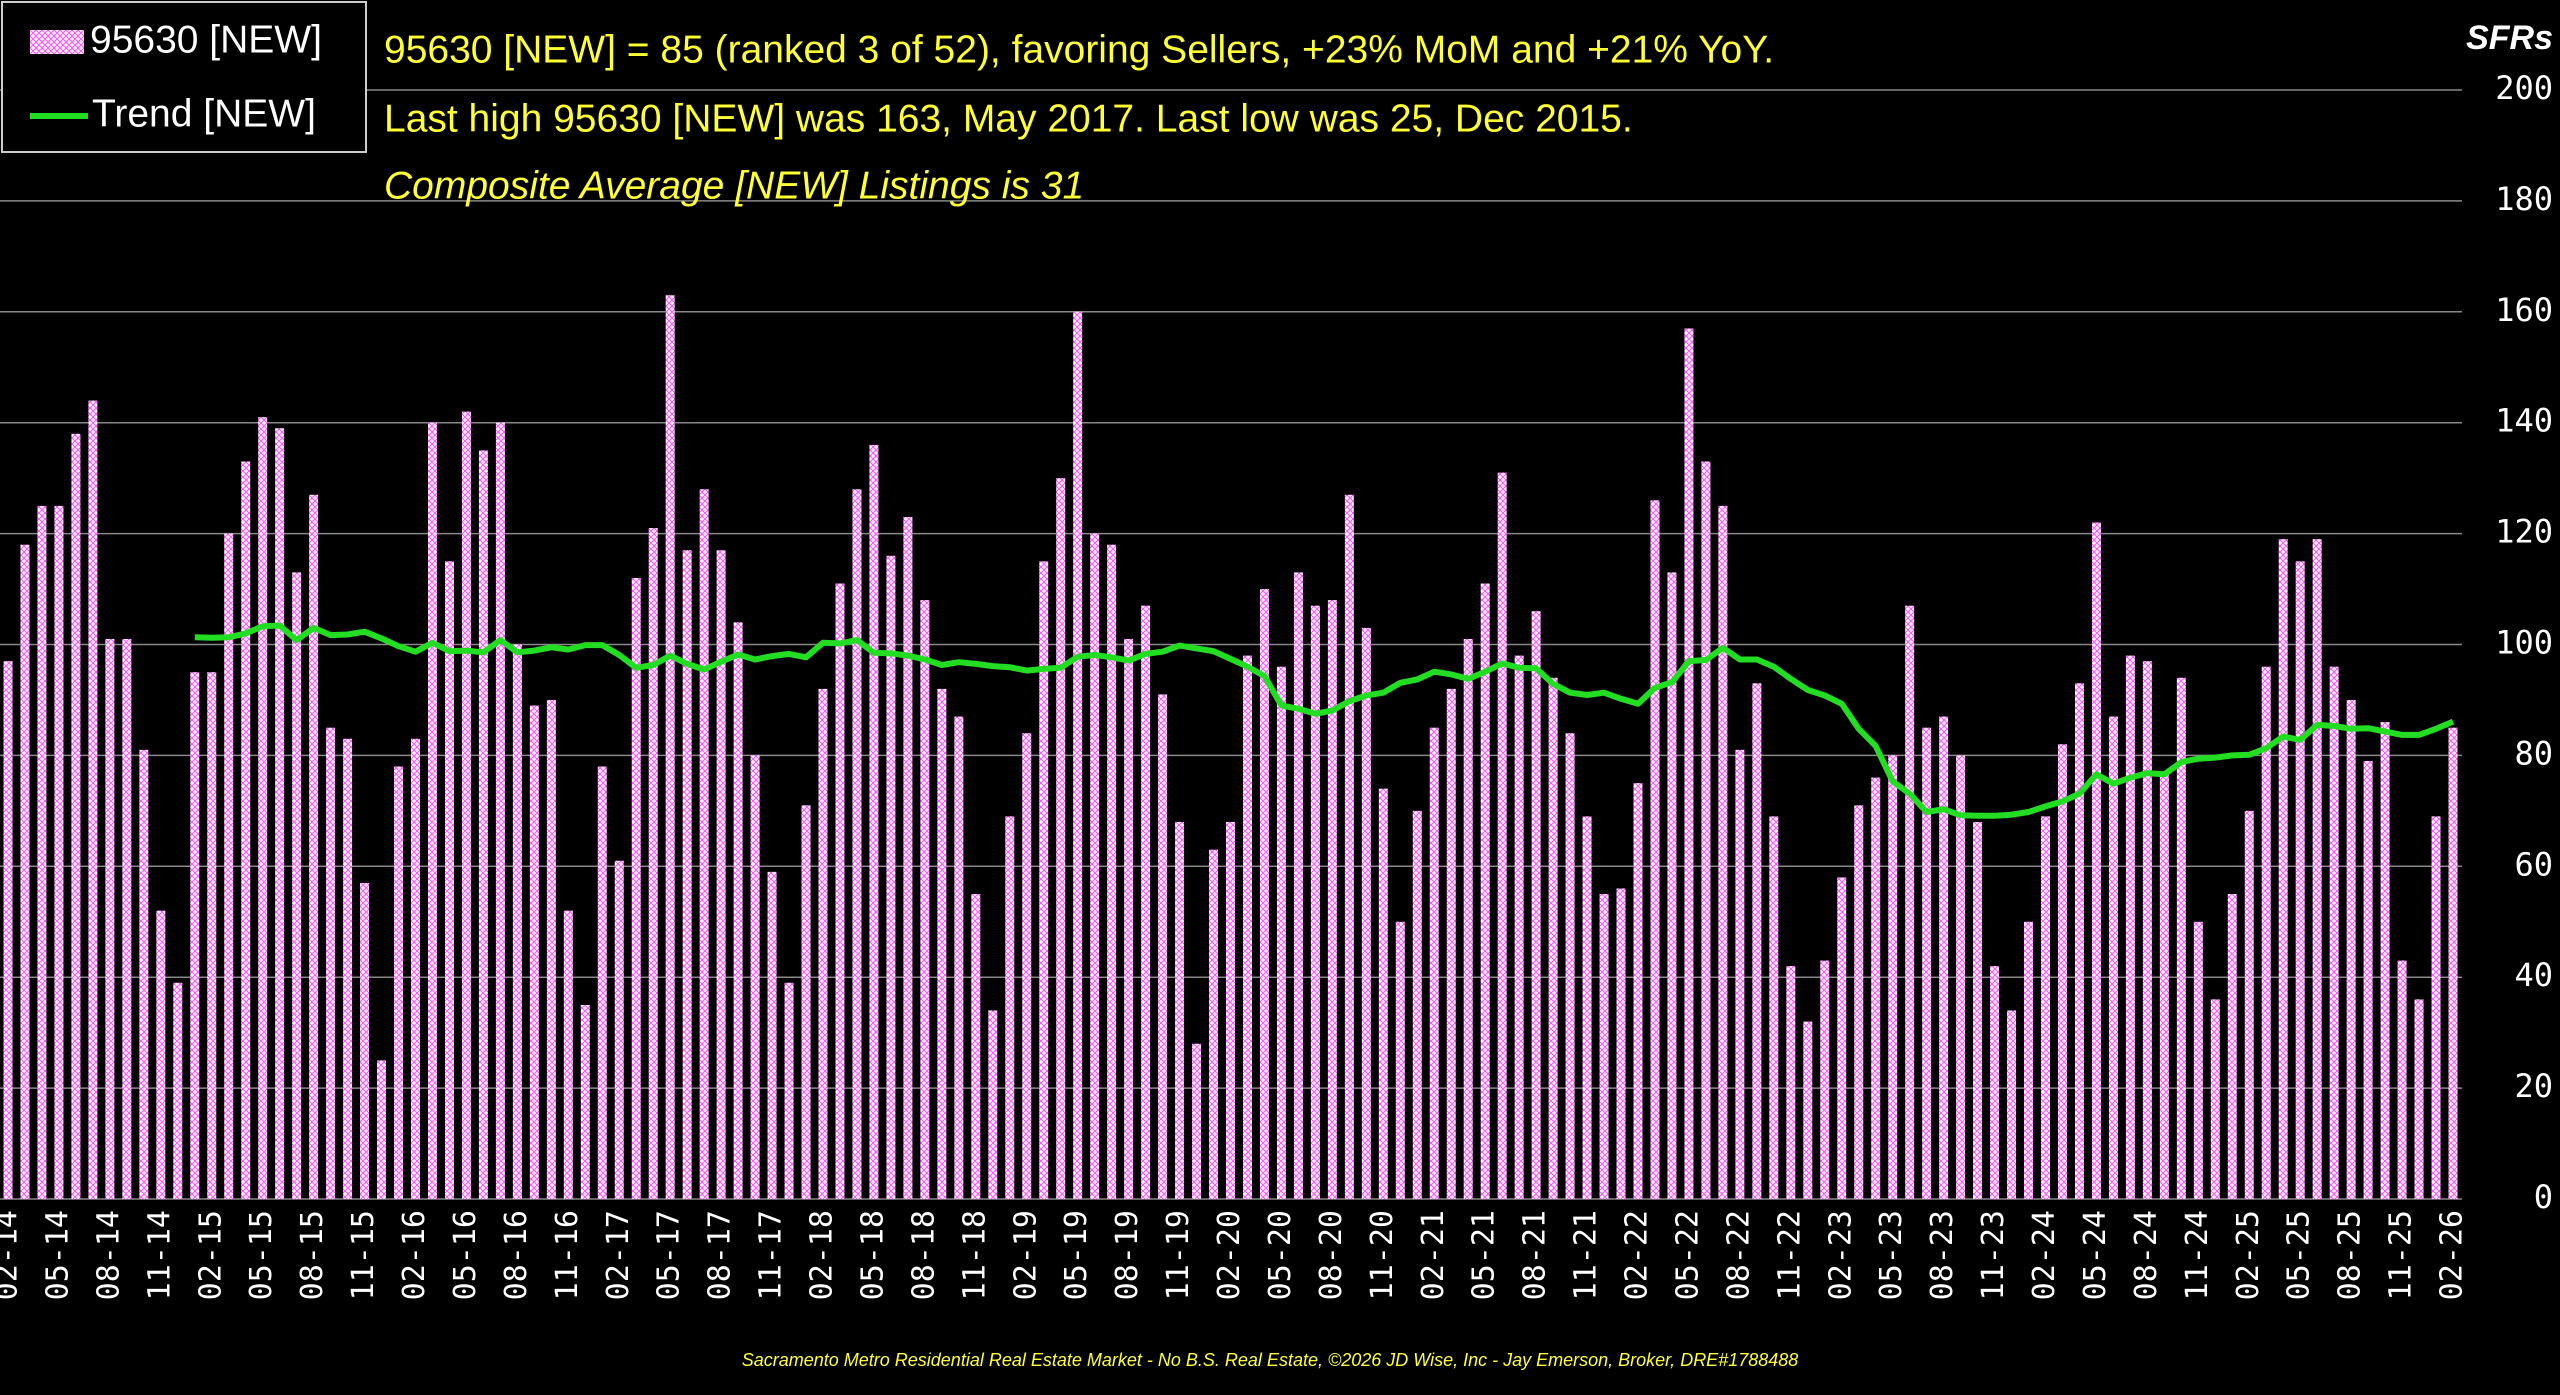 Image resolution: width=2560 pixels, height=1395 pixels. What do you see at coordinates (2299, 1255) in the screenshot?
I see `x-tick-label: 05-25` at bounding box center [2299, 1255].